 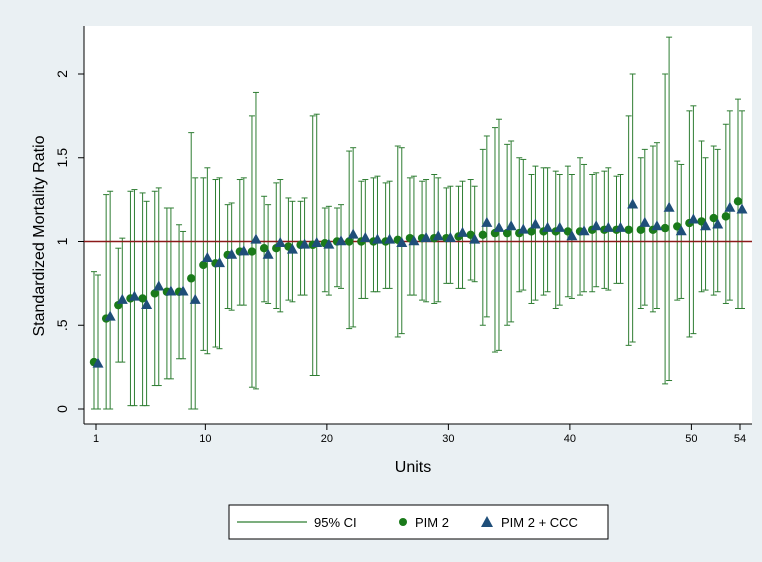 What do you see at coordinates (403, 522) in the screenshot?
I see `legend-pim2-marker` at bounding box center [403, 522].